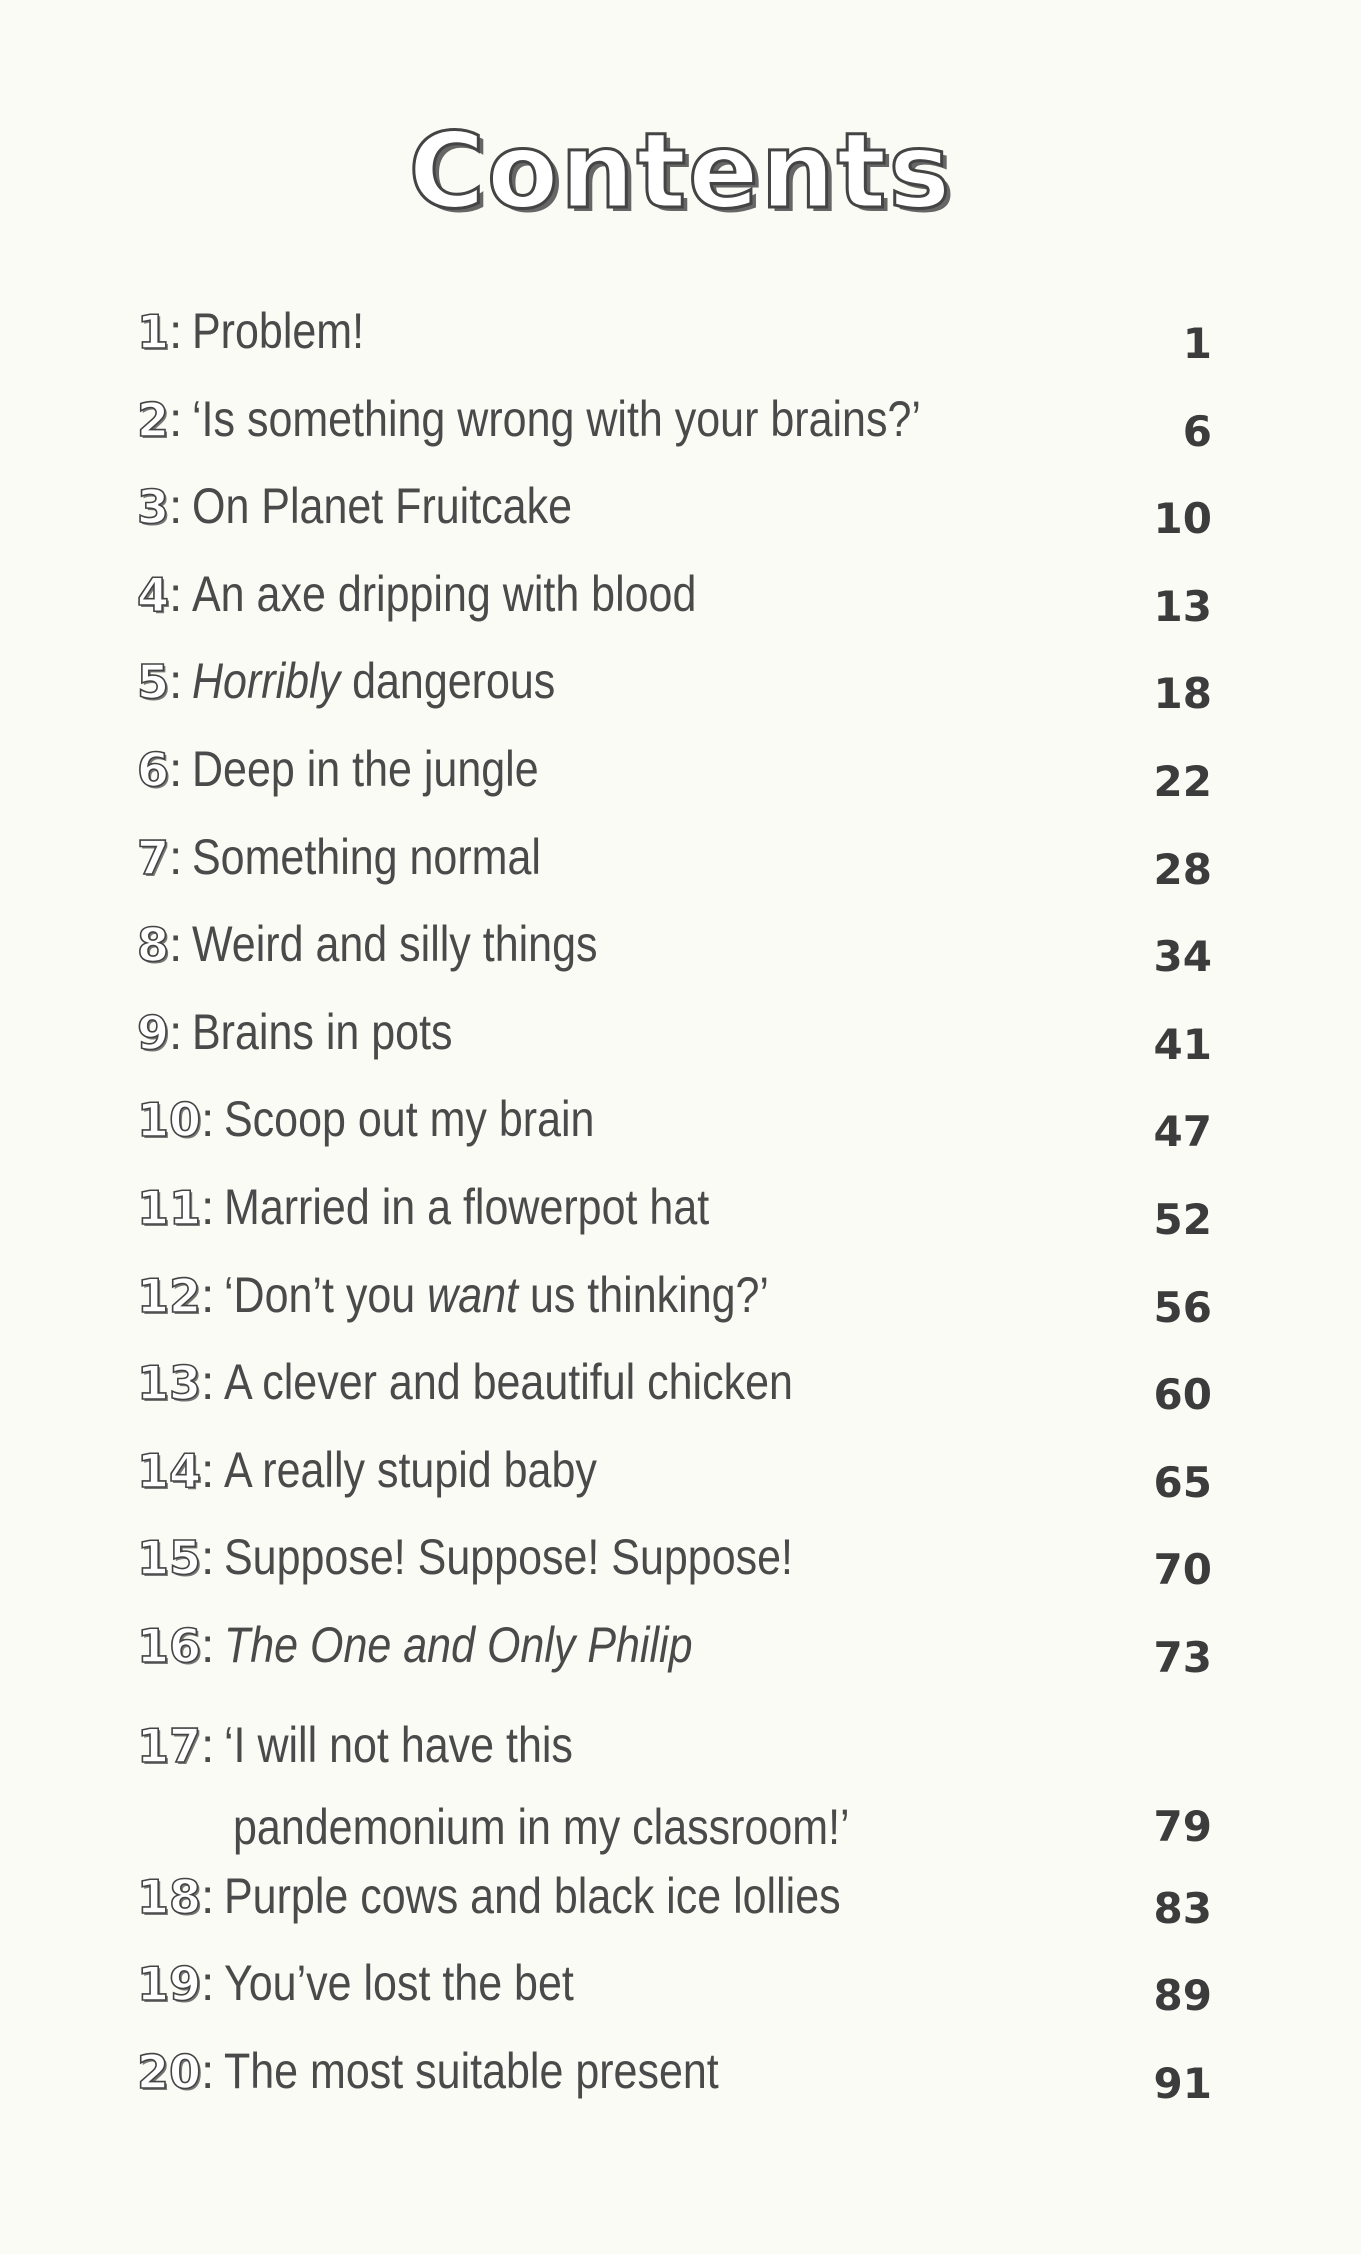 Image resolution: width=1361 pixels, height=2254 pixels. I want to click on chapter-title-part: ‘Is something wrong with your brains?’, so click(557, 418).